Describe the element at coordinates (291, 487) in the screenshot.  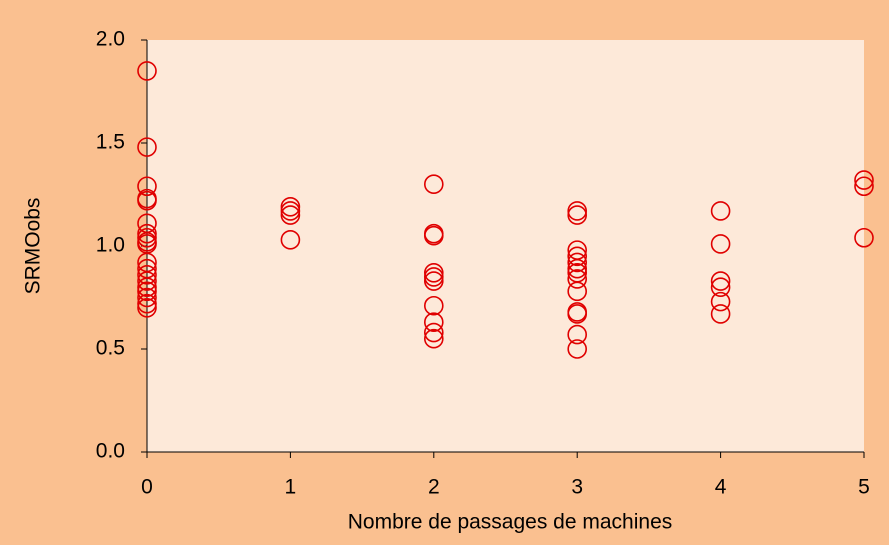
I see `x-tick-label: 1` at that location.